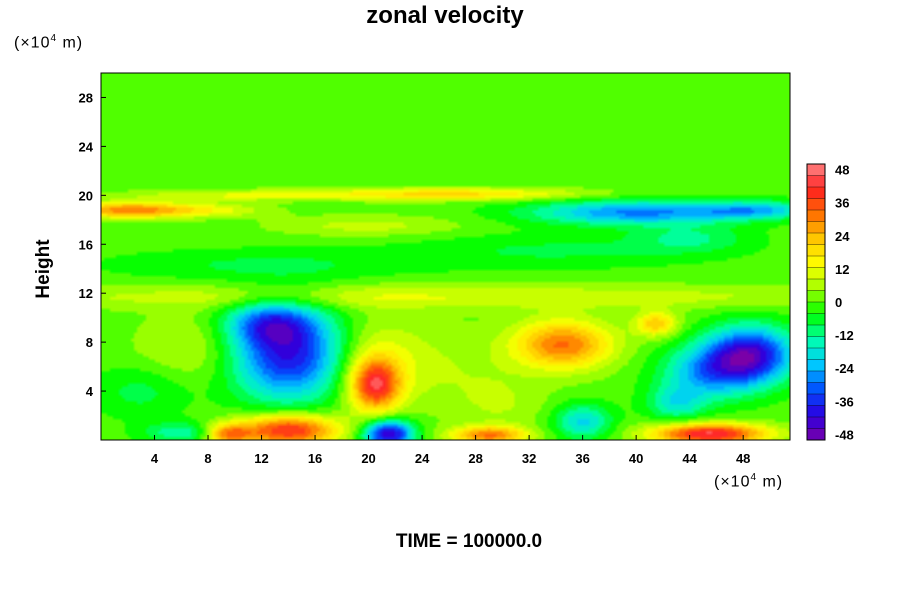 The height and width of the screenshot is (600, 900). What do you see at coordinates (689, 458) in the screenshot?
I see `x-tick-label: 44` at bounding box center [689, 458].